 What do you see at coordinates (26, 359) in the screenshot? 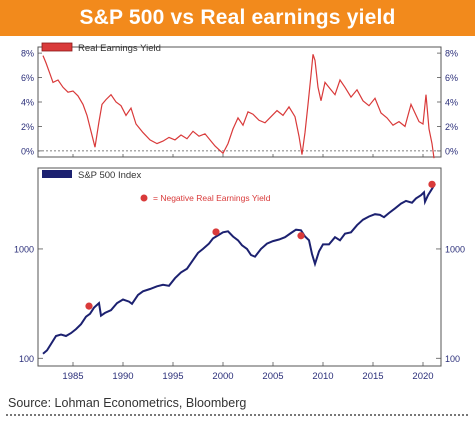
I see `sp500-ytick-label: 100` at bounding box center [26, 359].